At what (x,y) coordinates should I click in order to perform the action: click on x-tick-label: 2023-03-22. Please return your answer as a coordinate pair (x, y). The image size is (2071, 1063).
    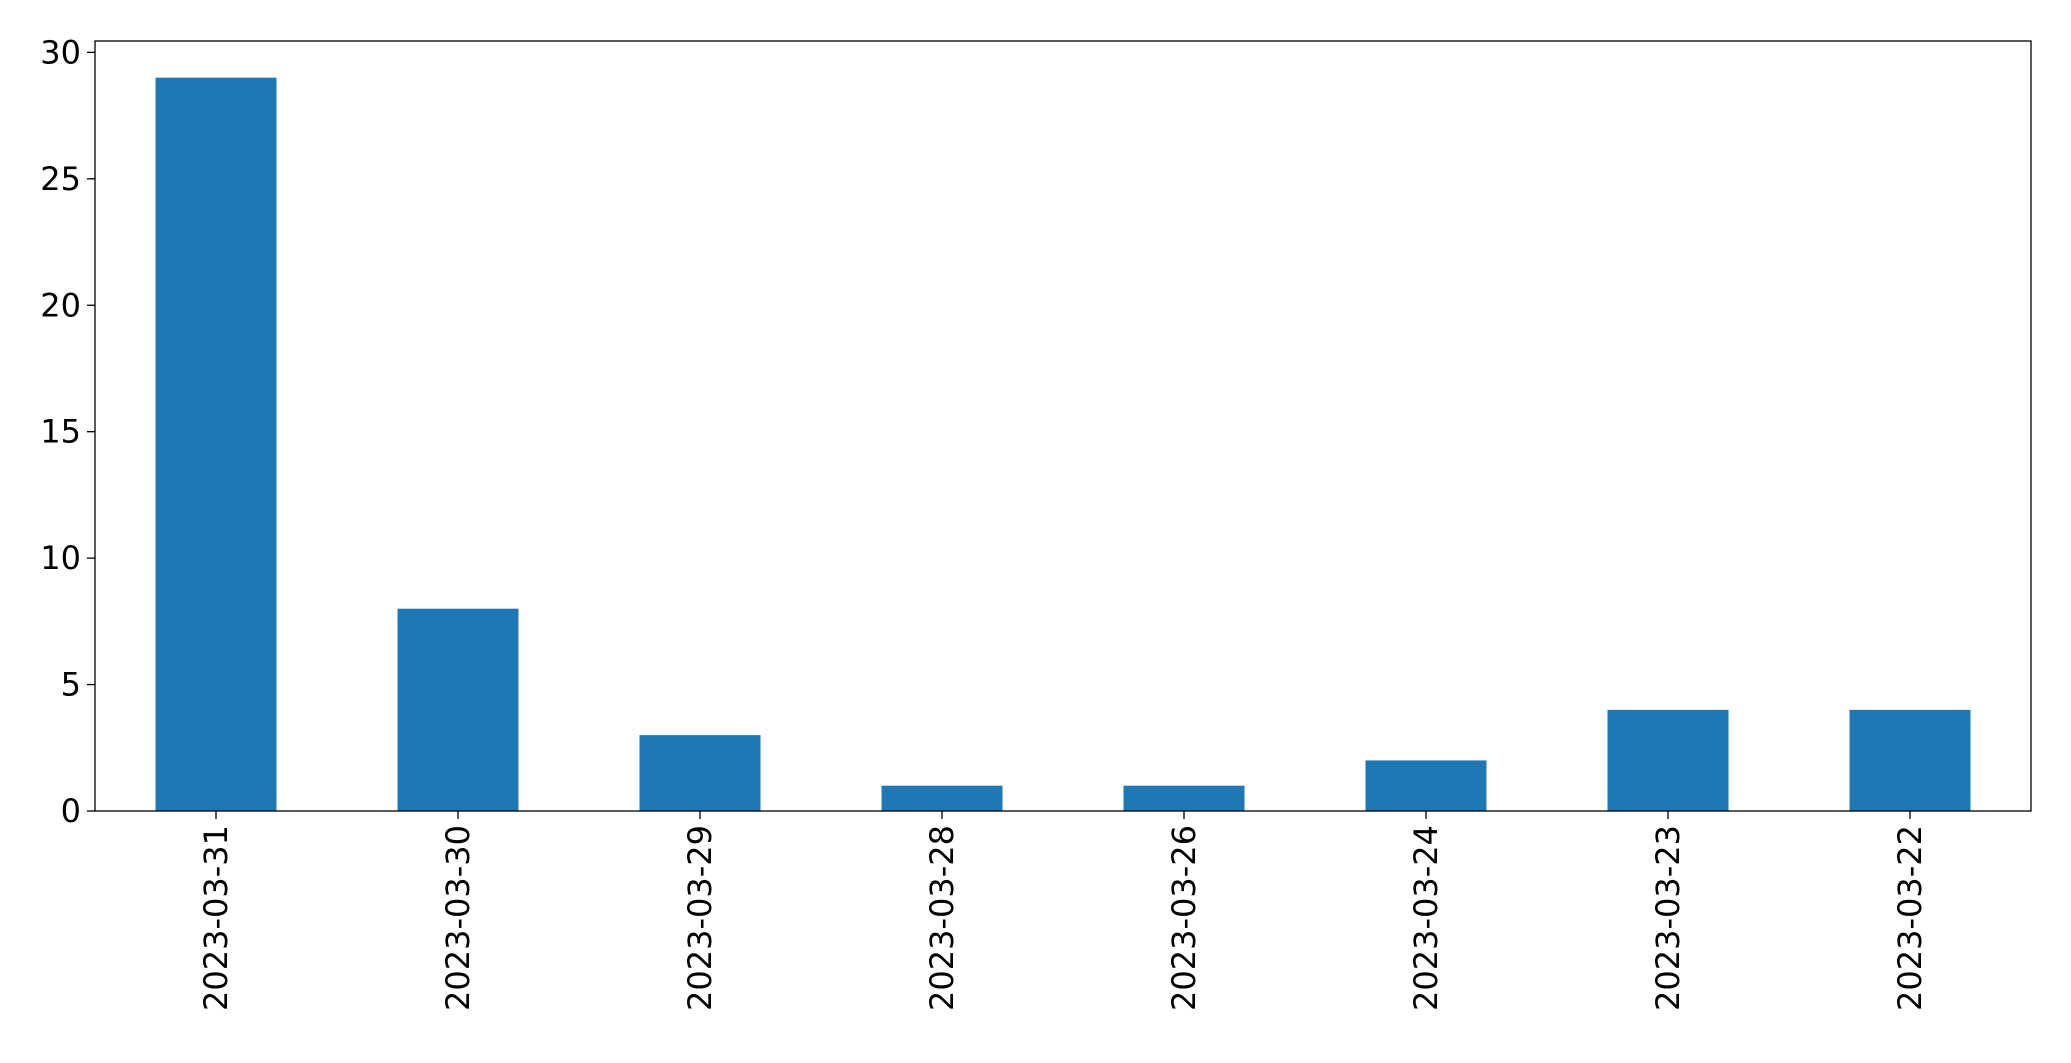
    Looking at the image, I should click on (1910, 918).